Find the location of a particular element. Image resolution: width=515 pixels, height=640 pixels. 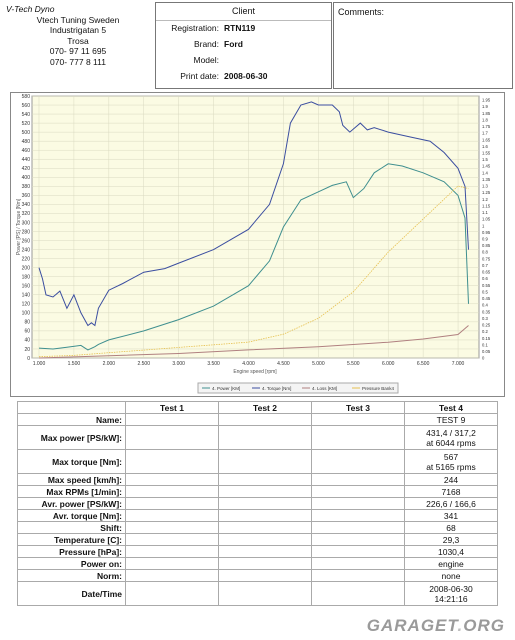

table-row: Shift: 68 is located at coordinates (257, 527).